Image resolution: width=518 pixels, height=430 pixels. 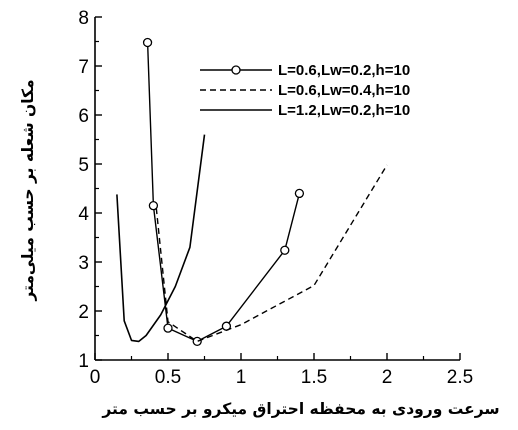 I want to click on y-tick-label: 8, so click(x=83, y=18).